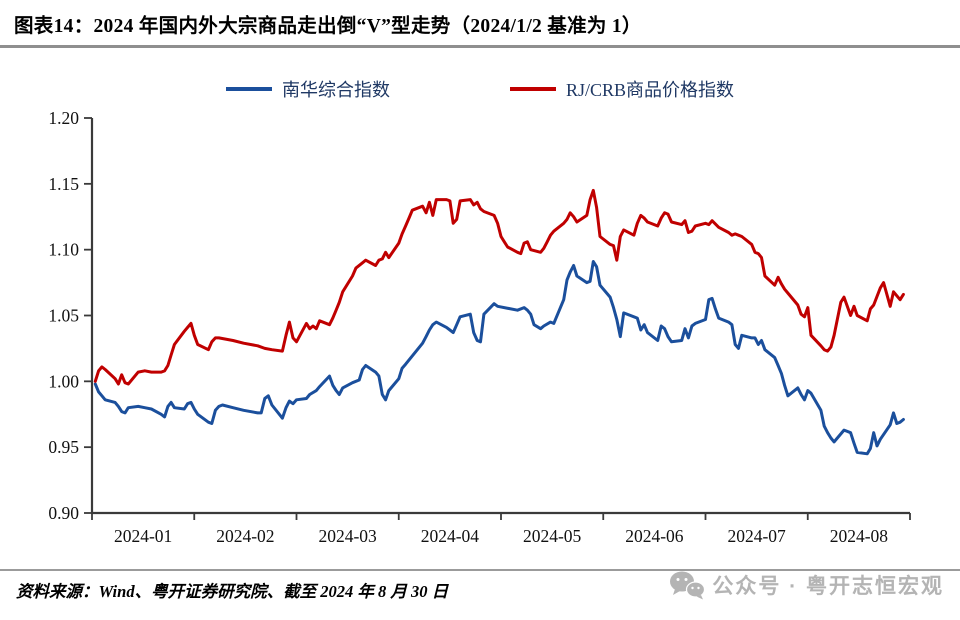  What do you see at coordinates (756, 536) in the screenshot?
I see `x-tick-label: 2024-07` at bounding box center [756, 536].